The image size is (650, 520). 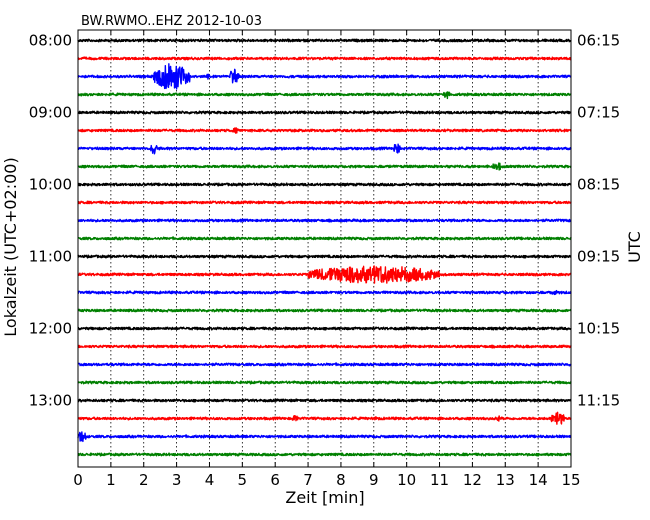 I want to click on left-time-label: 13:00, so click(x=50, y=401).